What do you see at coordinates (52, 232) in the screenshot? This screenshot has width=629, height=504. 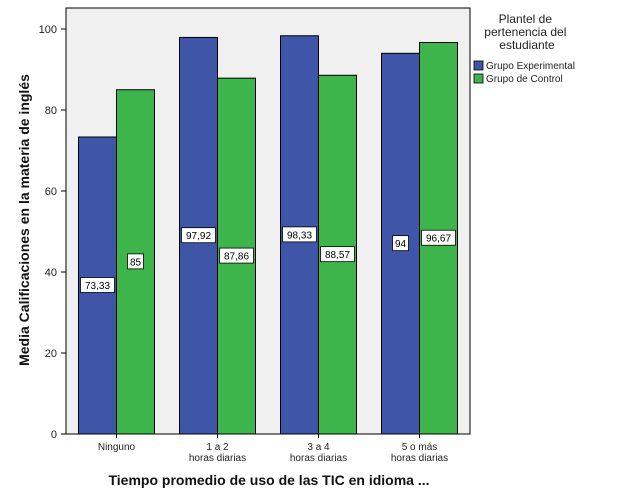 I see `y-axis: 0 20 40 60 80 100` at bounding box center [52, 232].